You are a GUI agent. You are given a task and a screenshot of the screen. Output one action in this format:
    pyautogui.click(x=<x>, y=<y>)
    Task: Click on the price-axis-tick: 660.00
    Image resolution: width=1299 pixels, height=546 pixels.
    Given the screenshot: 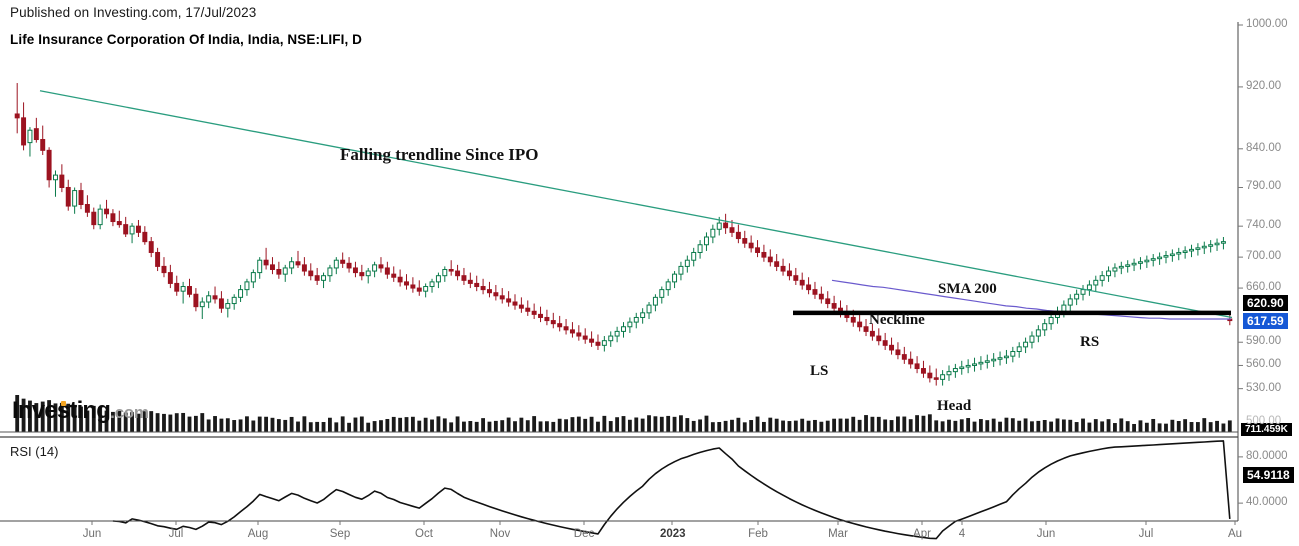 What is the action you would take?
    pyautogui.click(x=1264, y=287)
    